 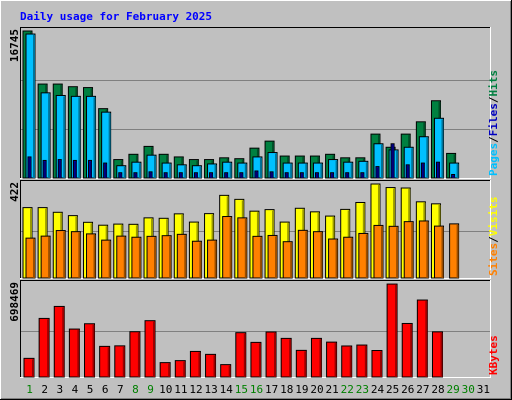 What do you see at coordinates (493, 159) in the screenshot?
I see `side-legend-part: Pages` at bounding box center [493, 159].